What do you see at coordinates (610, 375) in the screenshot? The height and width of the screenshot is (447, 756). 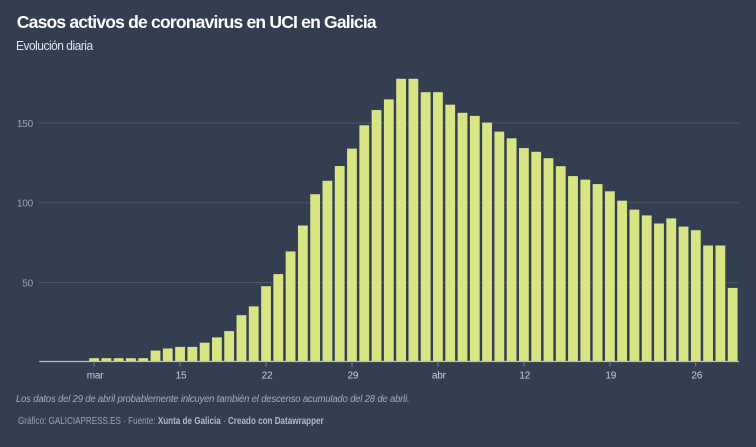 I see `svg-text: 19` at bounding box center [610, 375].